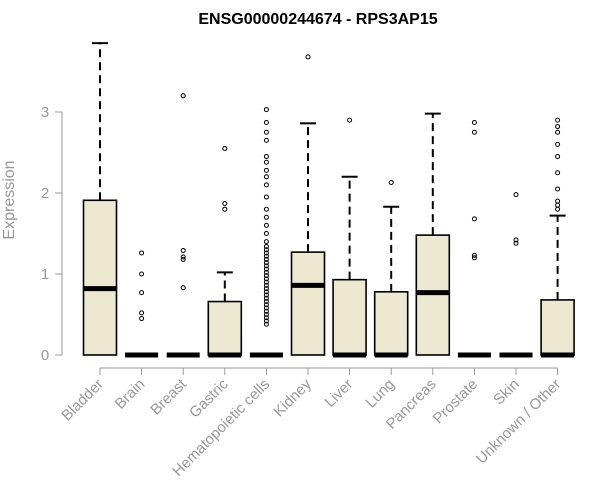 Image resolution: width=600 pixels, height=500 pixels. What do you see at coordinates (506, 392) in the screenshot?
I see `x-tick-label: Skin` at bounding box center [506, 392].